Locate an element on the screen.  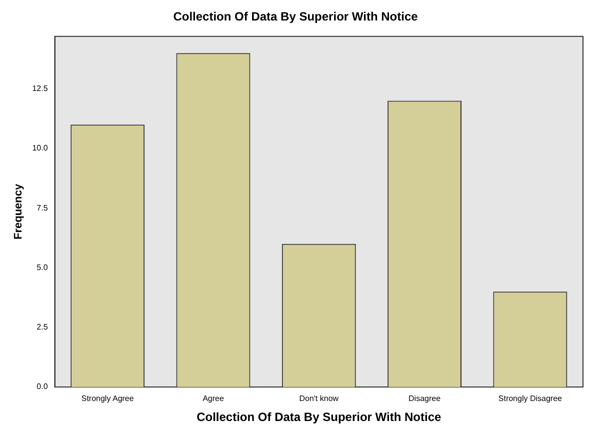
x-tick-label: Disagree is located at coordinates (425, 399).